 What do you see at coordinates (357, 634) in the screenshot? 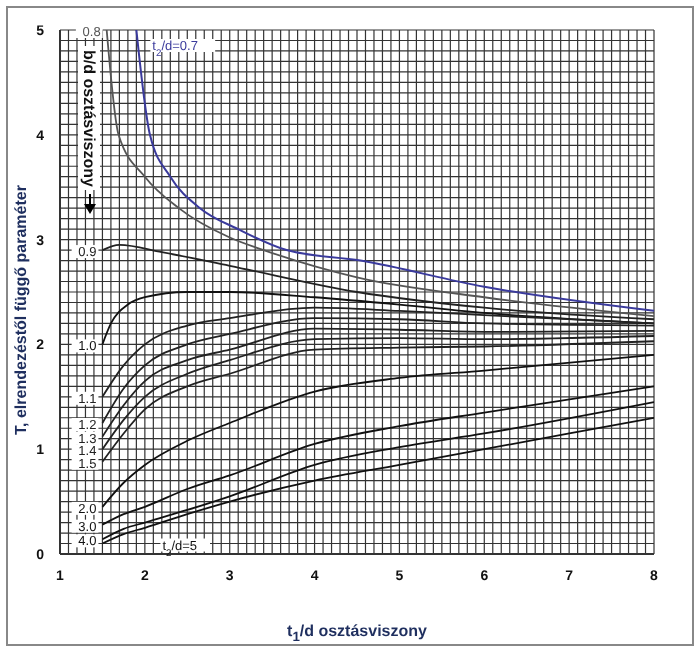
I see `x-axis-title: t$_{1}$/d osztásviszony` at bounding box center [357, 634].